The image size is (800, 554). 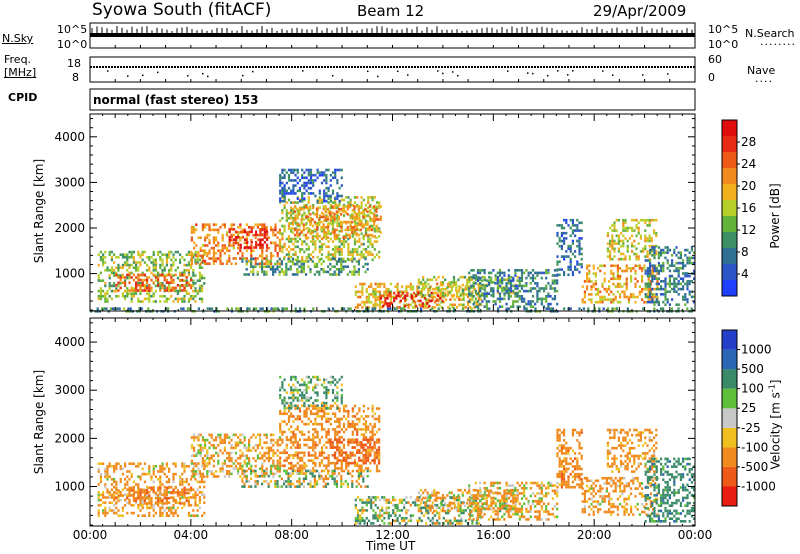 What do you see at coordinates (458, 75) in the screenshot?
I see `nave-dot` at bounding box center [458, 75].